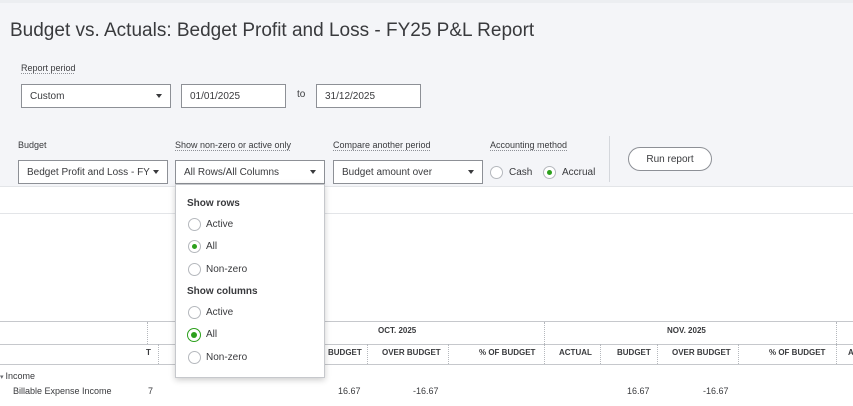 This screenshot has width=853, height=406. Describe the element at coordinates (426, 213) in the screenshot. I see `toolbar-line` at that location.